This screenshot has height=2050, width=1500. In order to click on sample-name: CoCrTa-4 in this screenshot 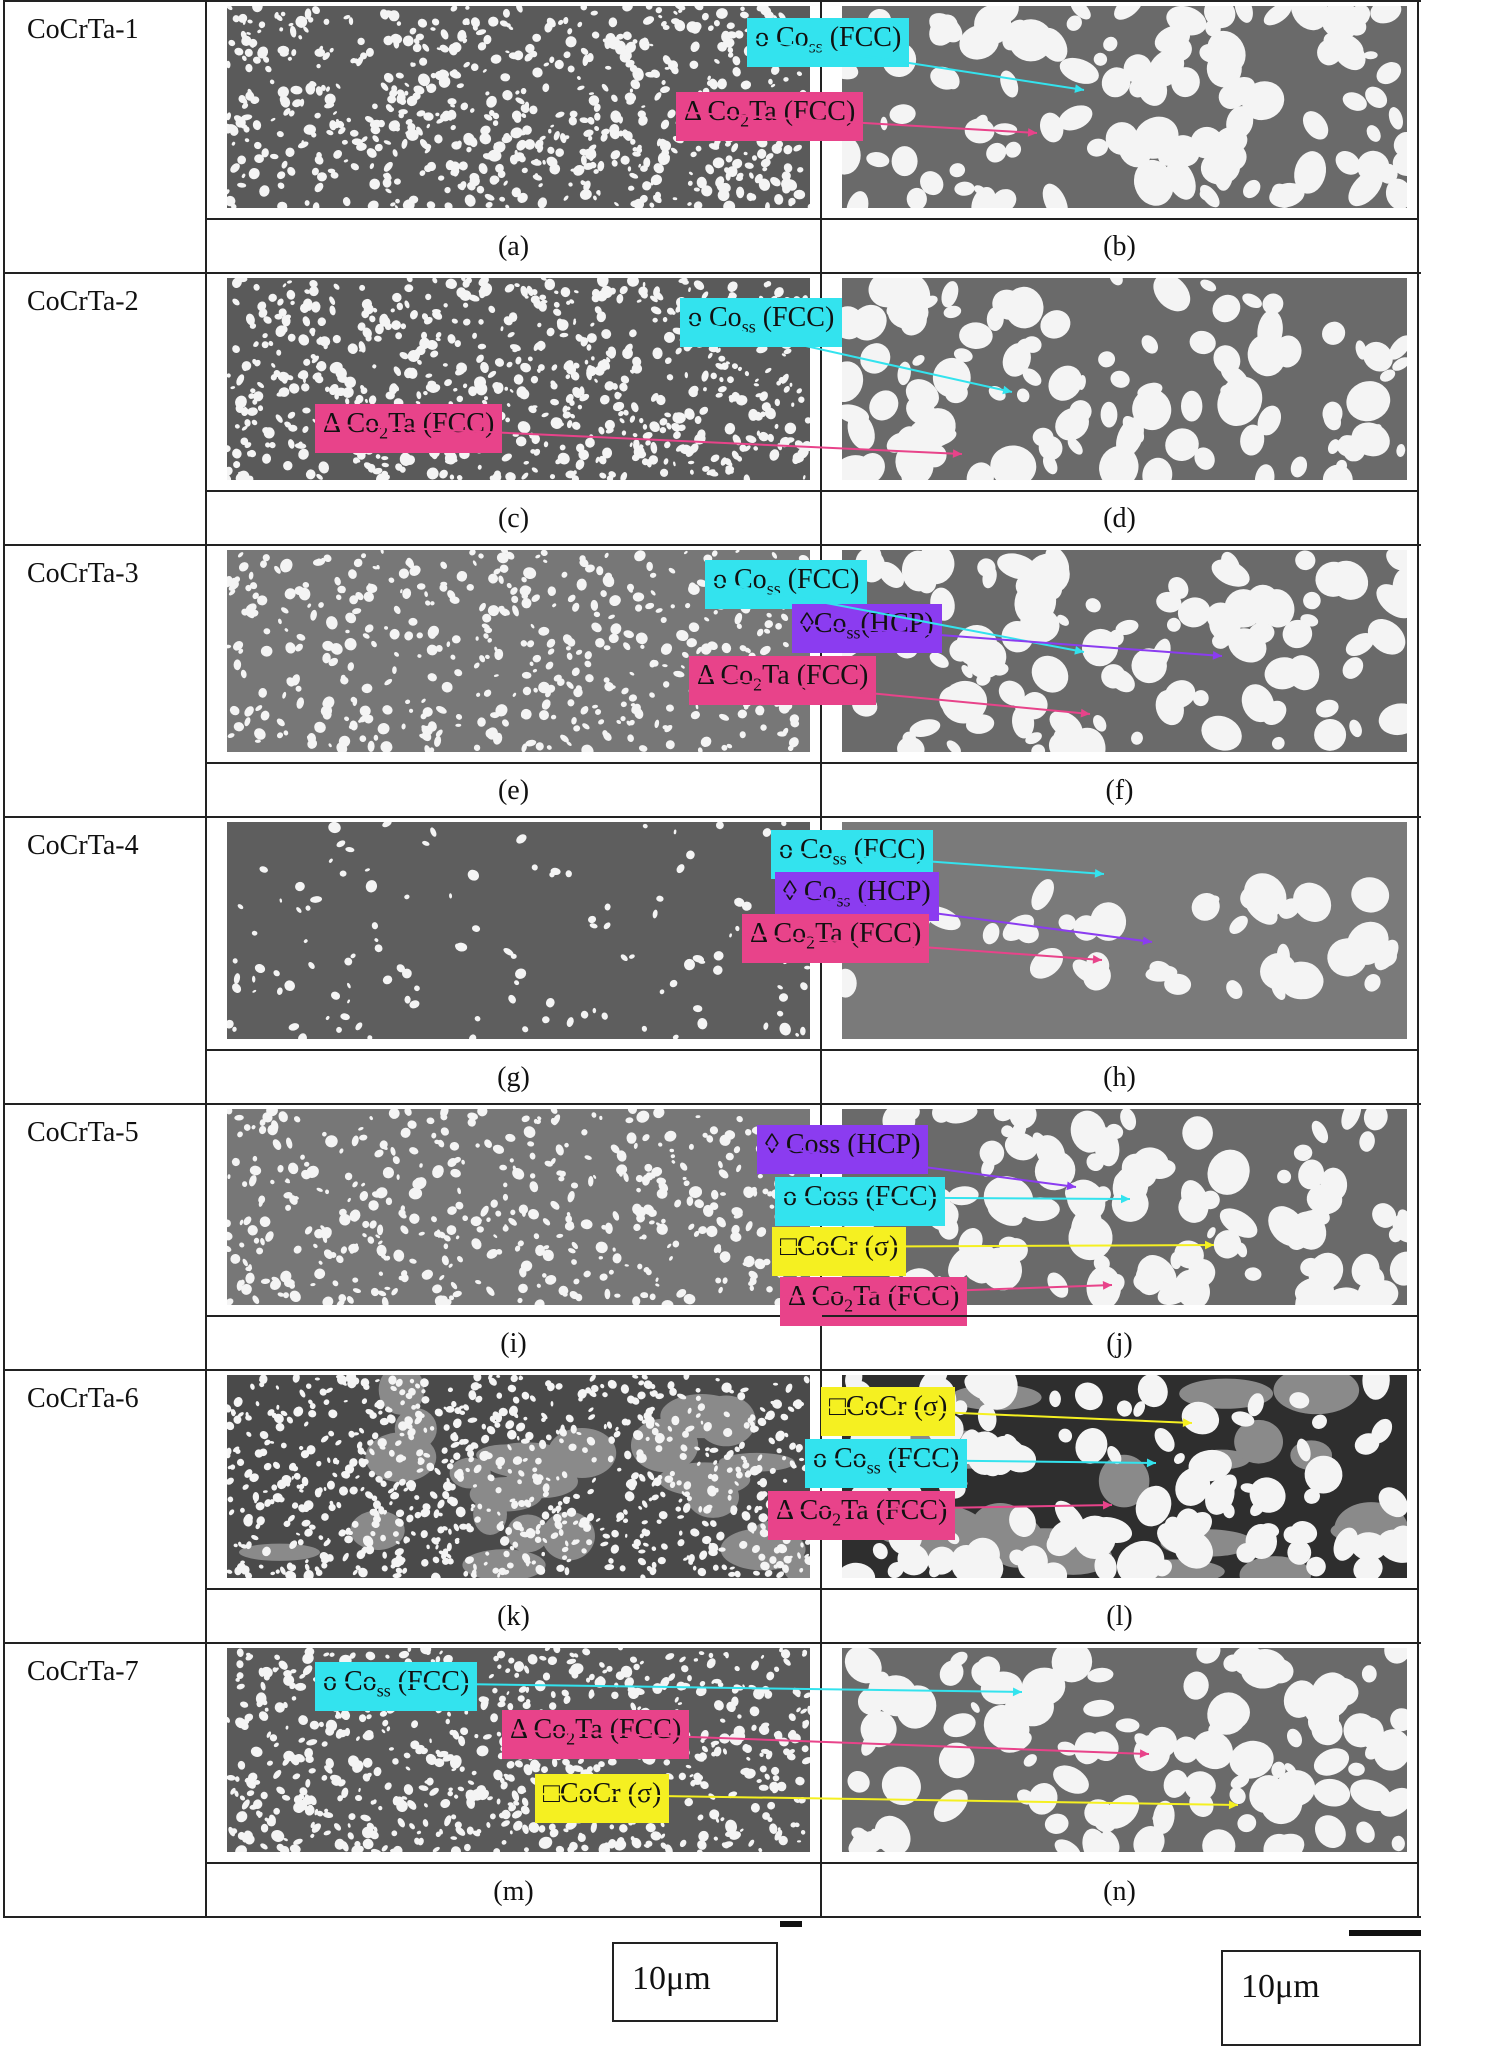, I will do `click(83, 845)`.